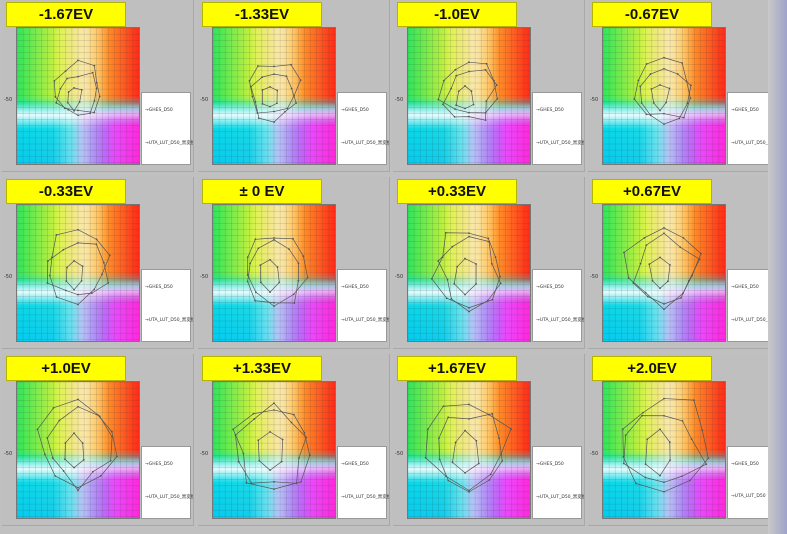 The height and width of the screenshot is (534, 787). Describe the element at coordinates (684, 440) in the screenshot. I see `chart-panel: +2.0EV -50 →GHES_D50 →UTA_LUT_D50` at that location.